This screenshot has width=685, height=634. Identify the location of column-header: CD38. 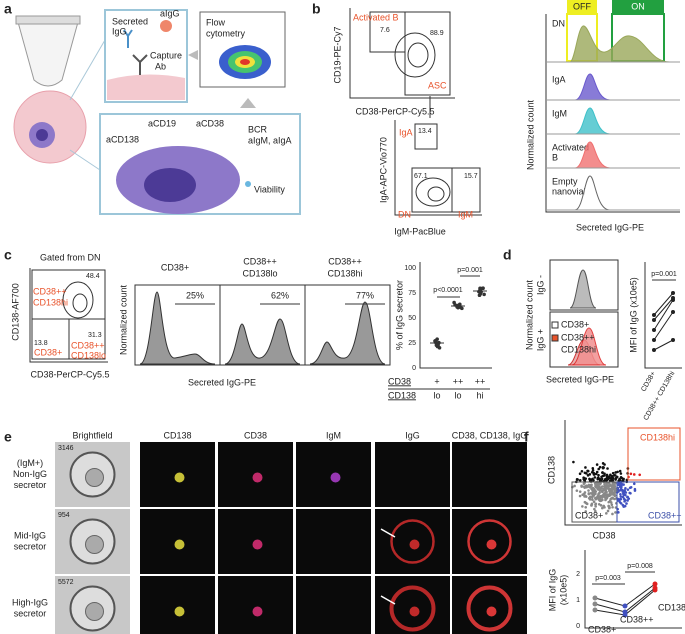
(255, 435).